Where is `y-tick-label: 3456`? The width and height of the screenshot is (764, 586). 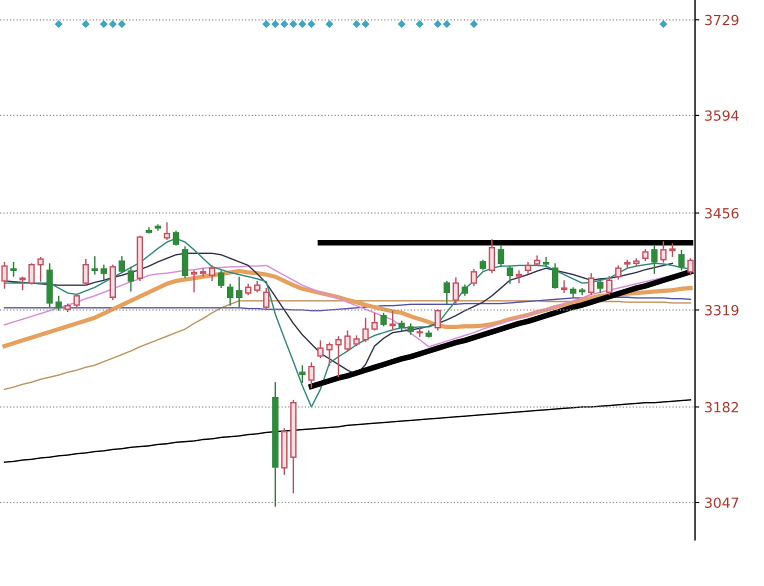 y-tick-label: 3456 is located at coordinates (722, 213).